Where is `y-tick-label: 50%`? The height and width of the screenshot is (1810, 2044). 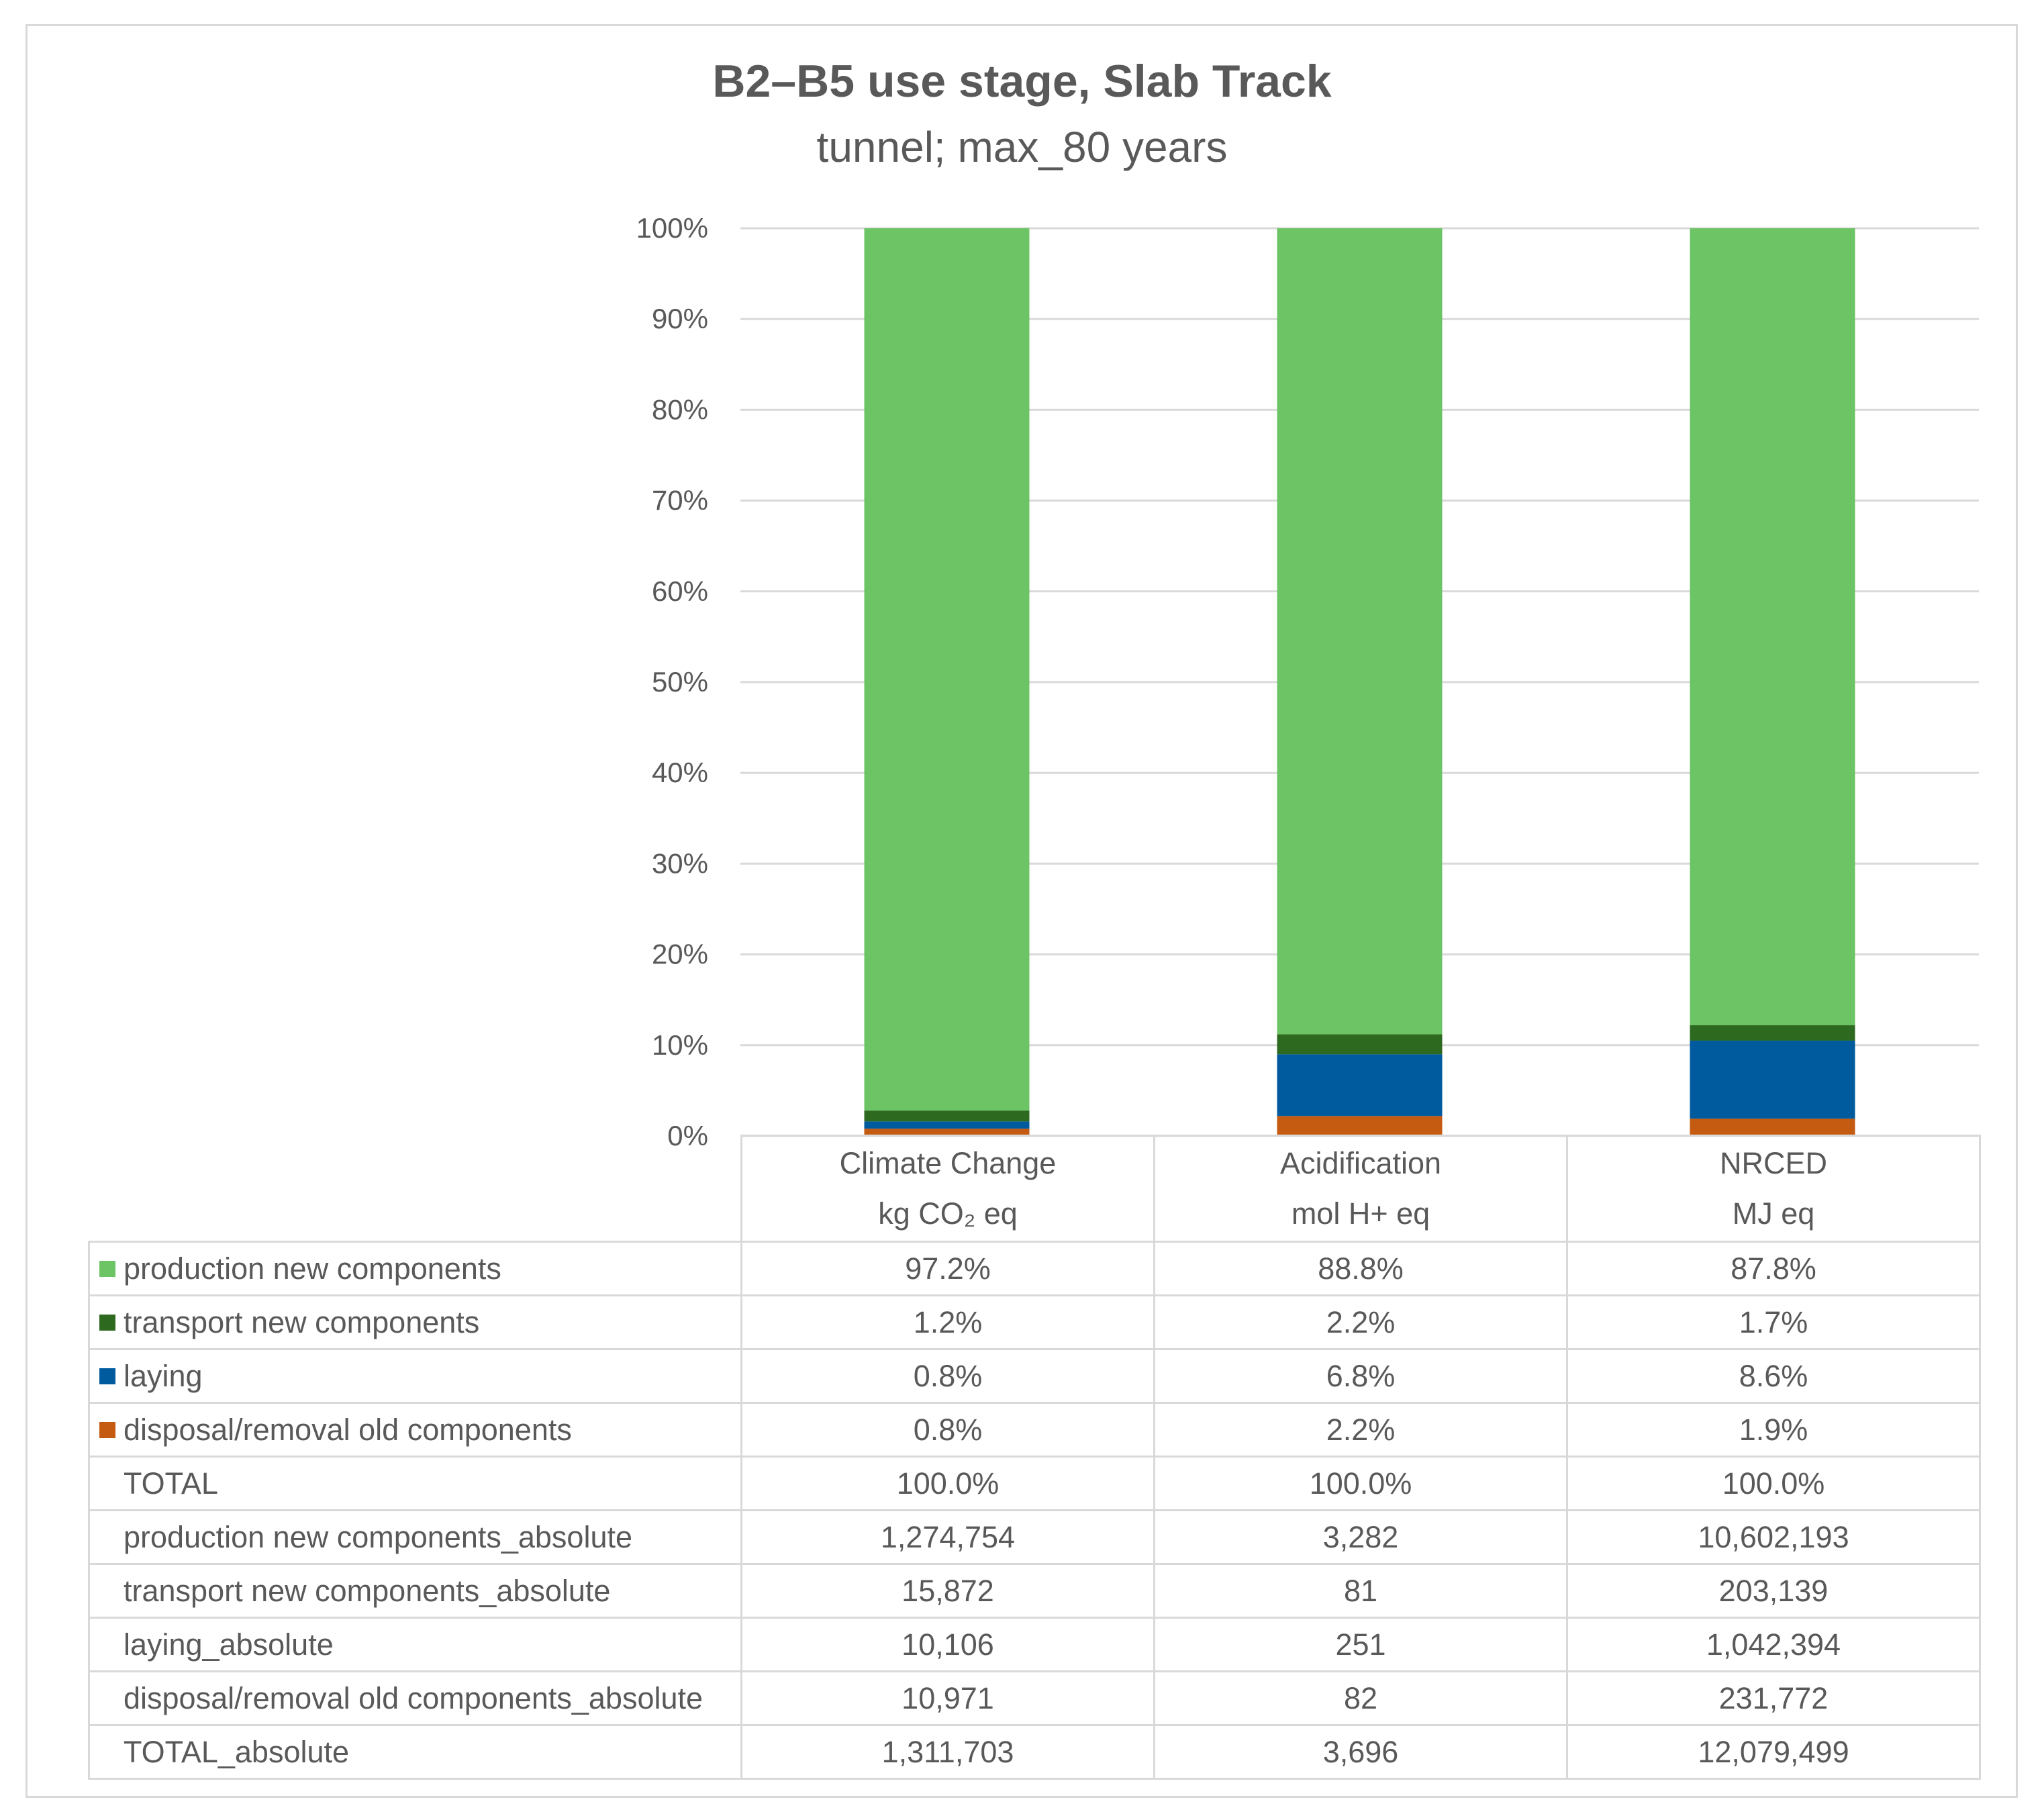
y-tick-label: 50% is located at coordinates (680, 682).